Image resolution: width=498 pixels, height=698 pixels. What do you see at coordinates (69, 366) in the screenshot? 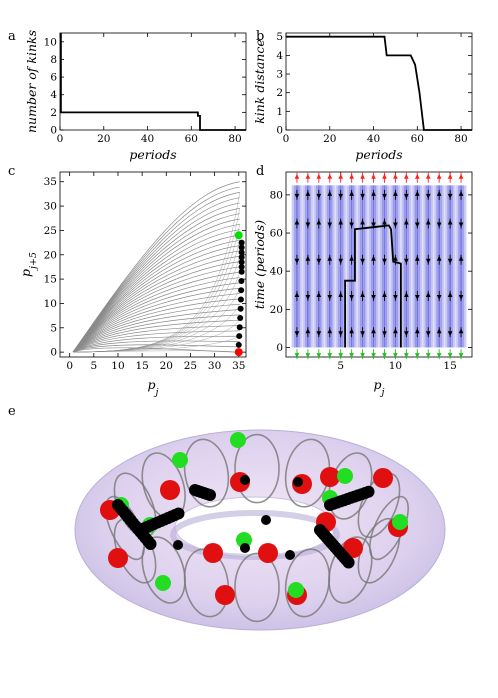
I see `x-tick-label: 0` at bounding box center [69, 366].